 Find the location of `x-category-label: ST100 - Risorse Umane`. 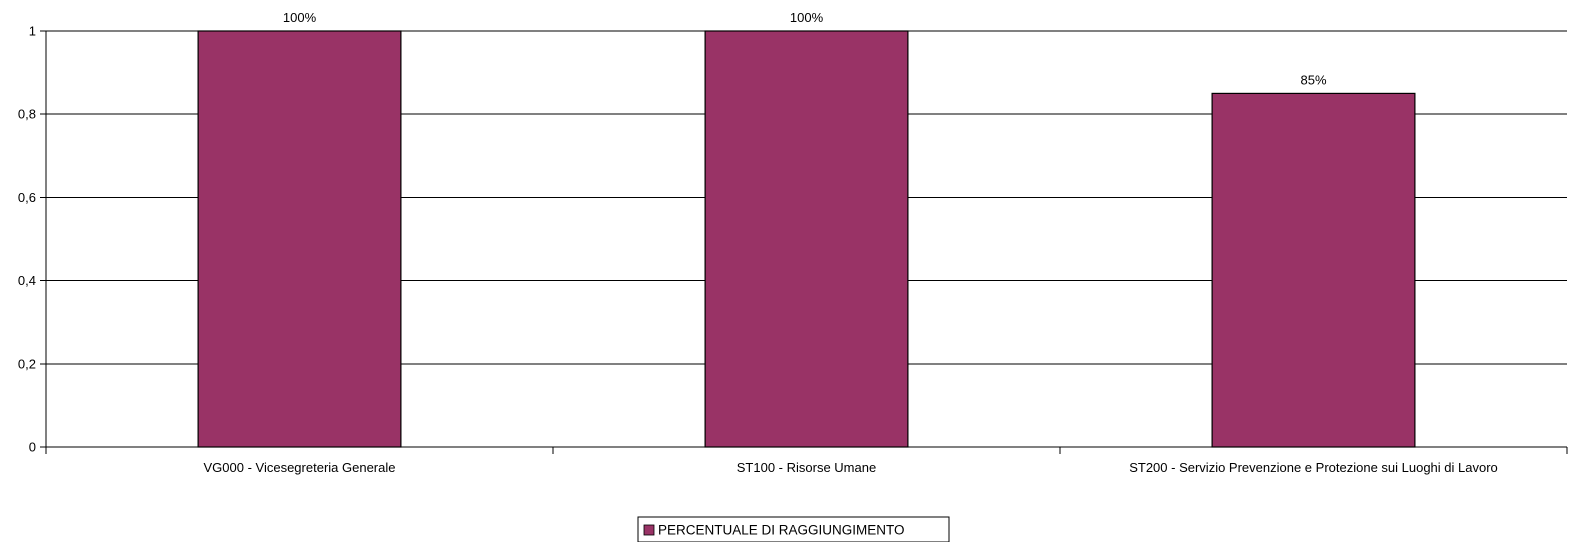

x-category-label: ST100 - Risorse Umane is located at coordinates (806, 467).